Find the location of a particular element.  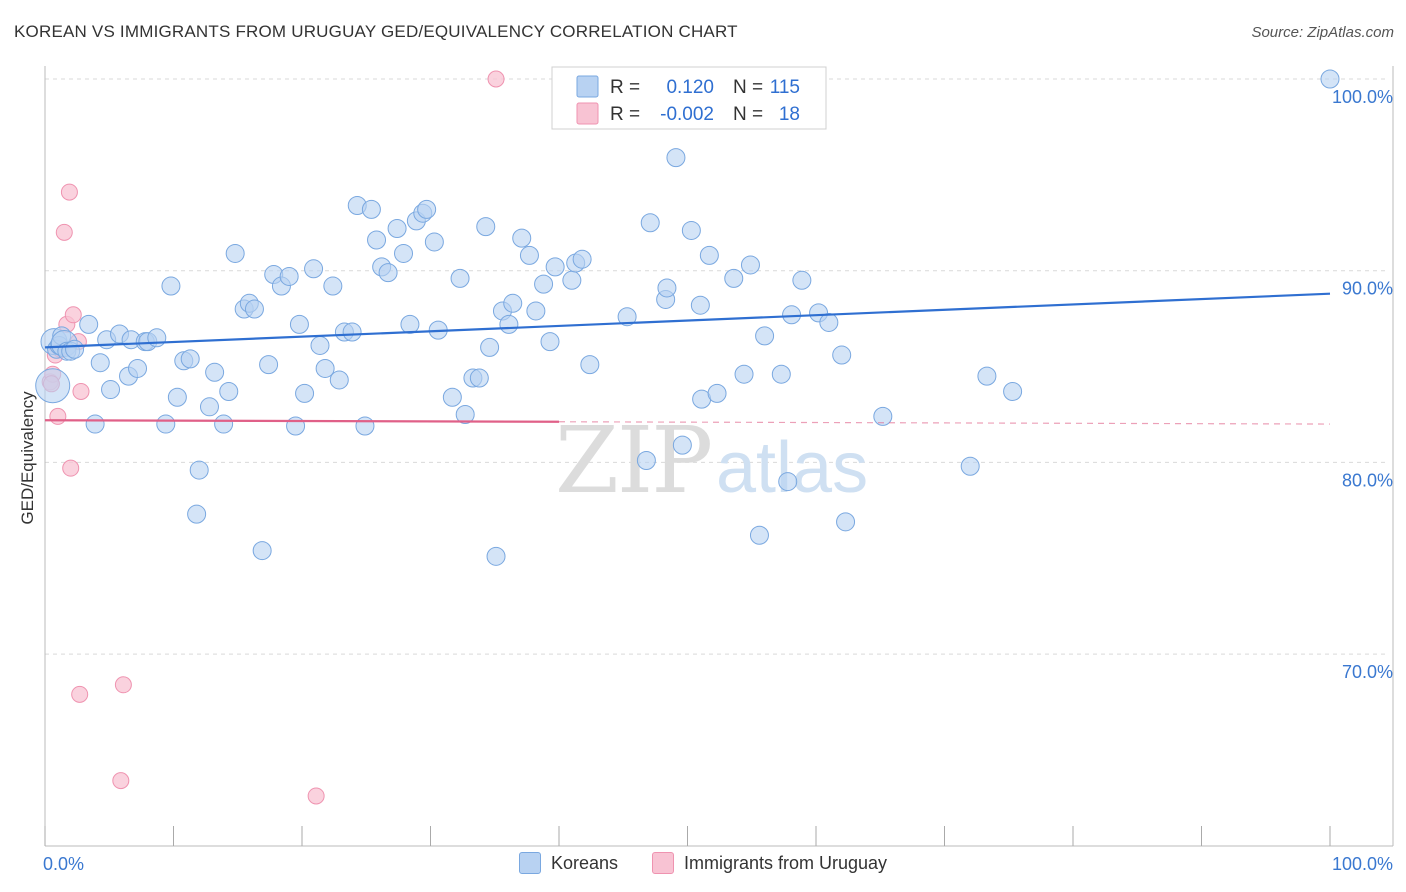

y-tick-label: 90.0% is located at coordinates (1367, 289).